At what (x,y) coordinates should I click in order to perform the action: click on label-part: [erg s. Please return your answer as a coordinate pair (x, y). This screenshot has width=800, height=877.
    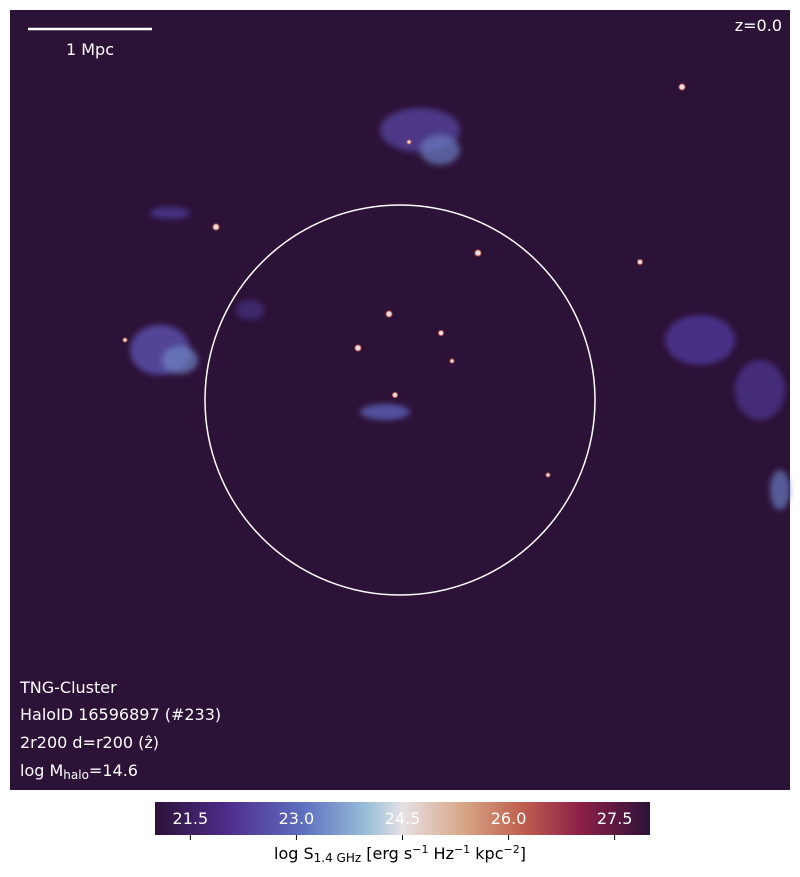
    Looking at the image, I should click on (386, 853).